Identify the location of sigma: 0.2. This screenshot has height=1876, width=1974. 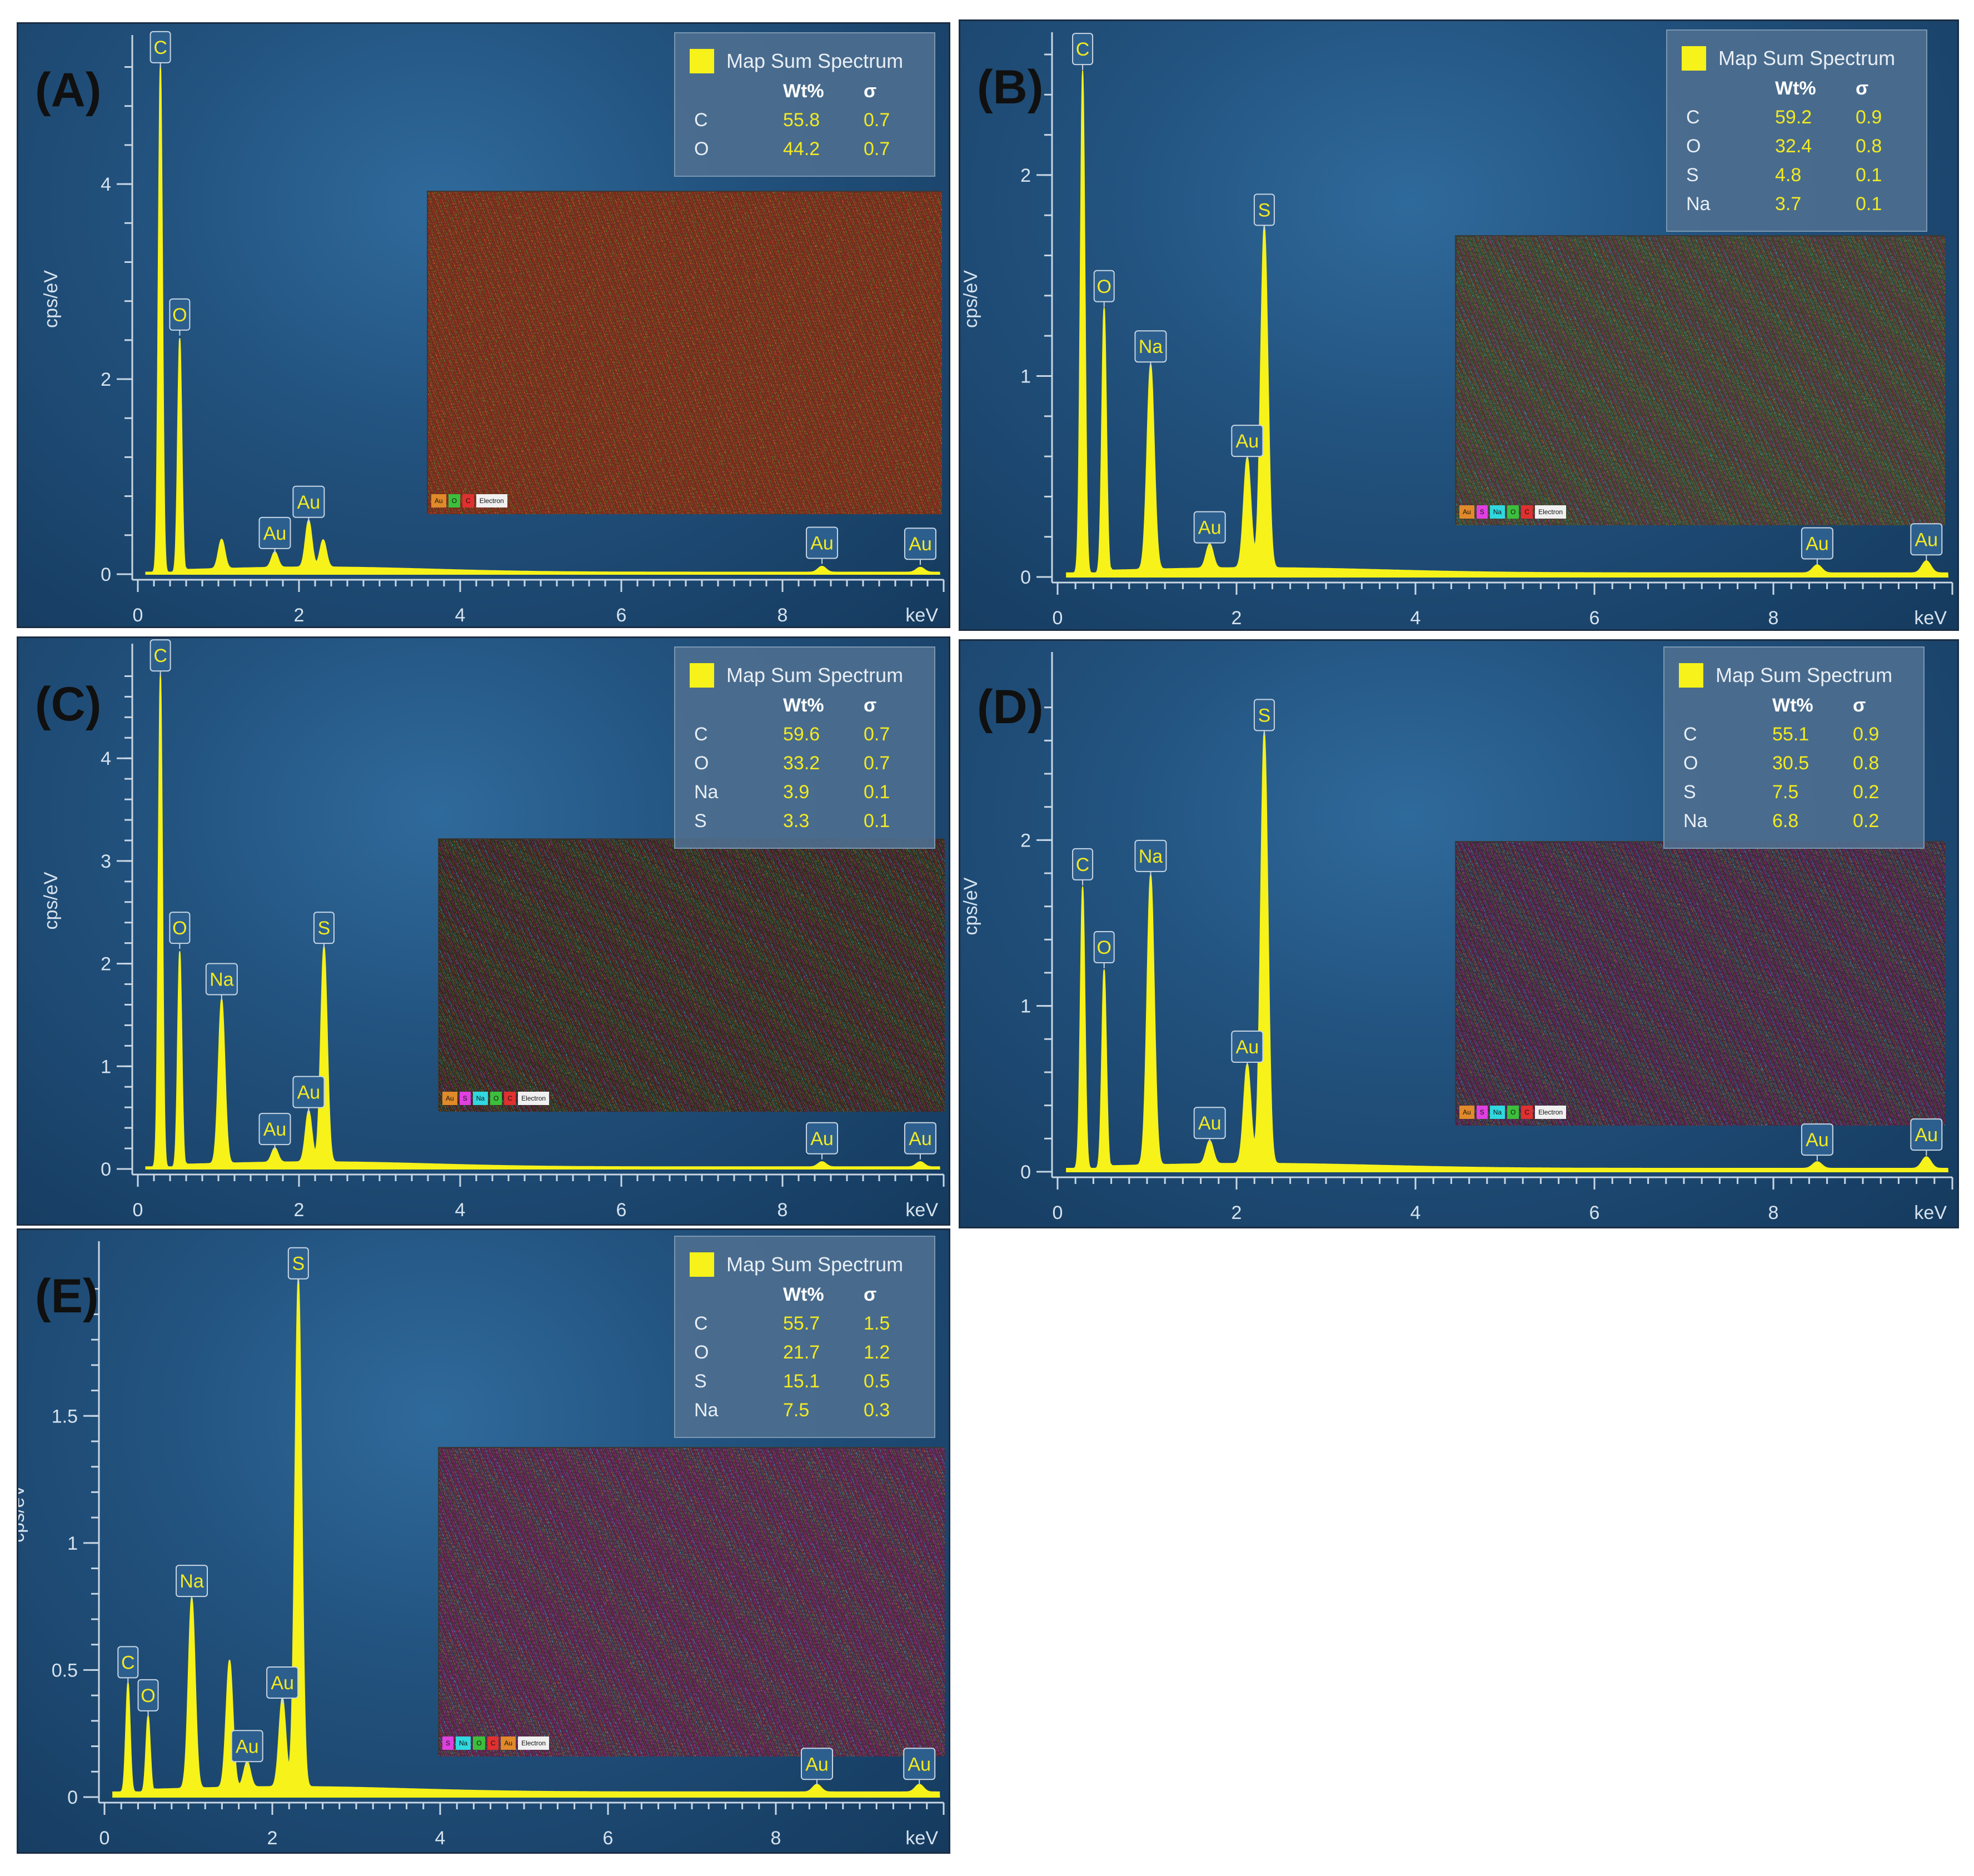
(1866, 821).